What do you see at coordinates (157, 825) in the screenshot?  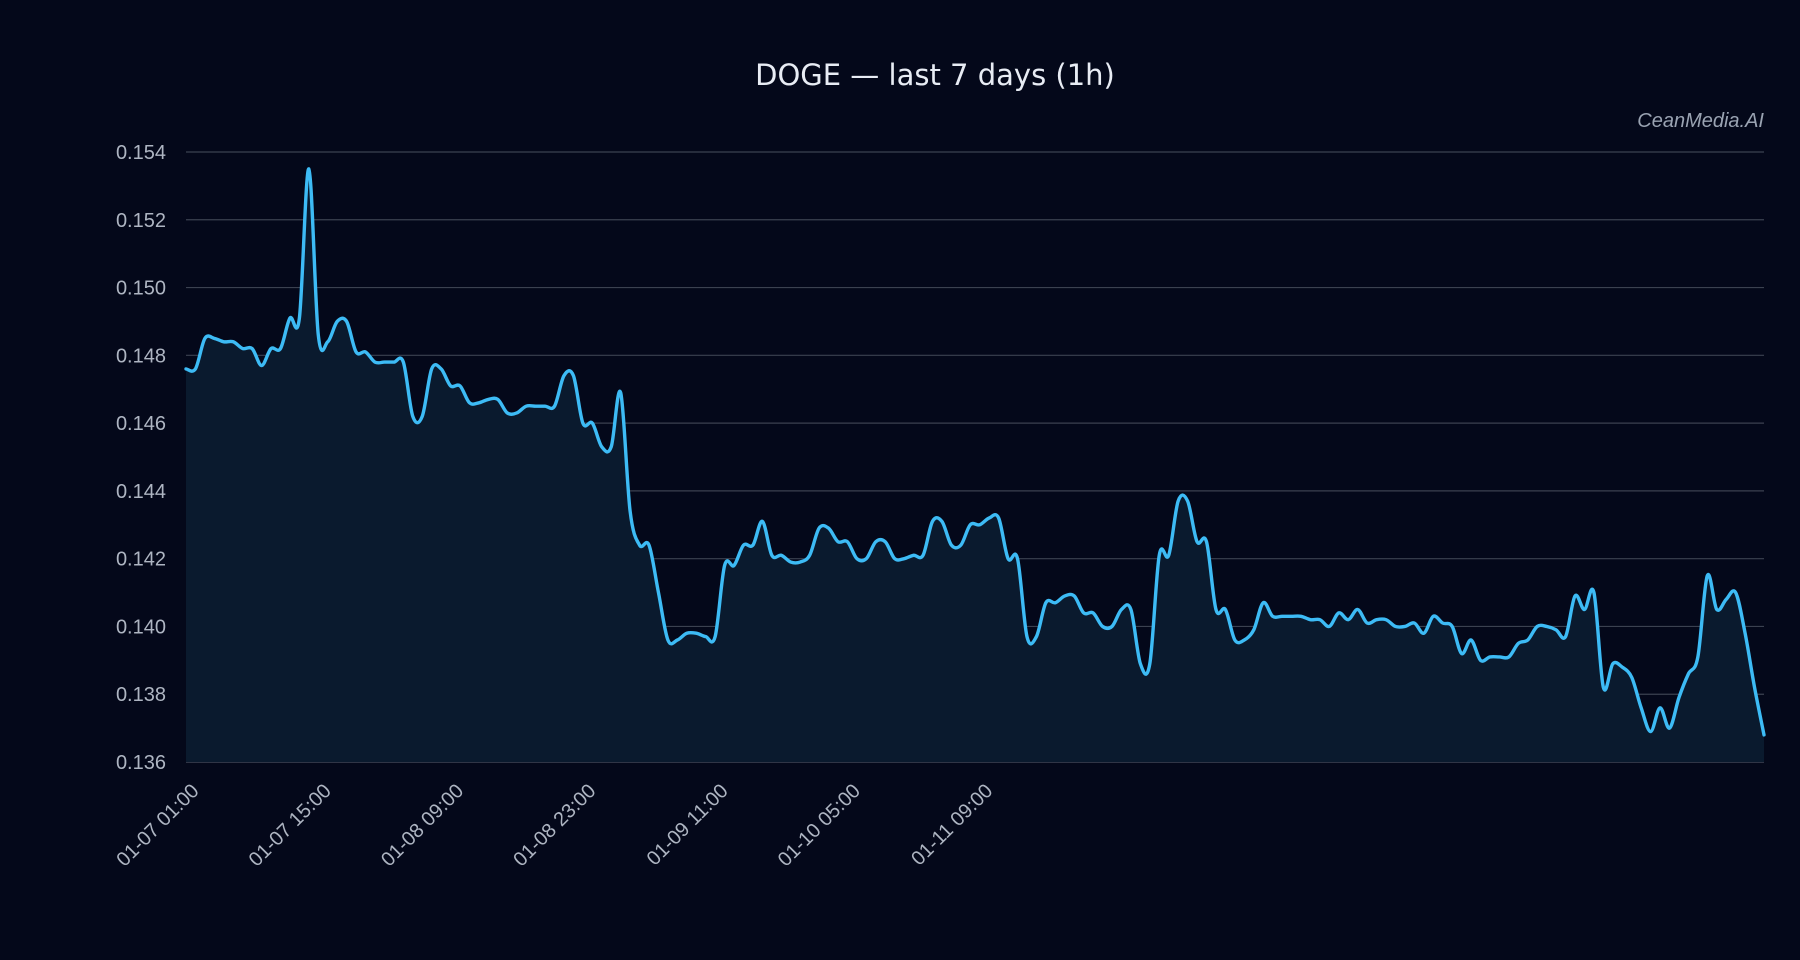 I see `x-tick-label: 01-07 01:00` at bounding box center [157, 825].